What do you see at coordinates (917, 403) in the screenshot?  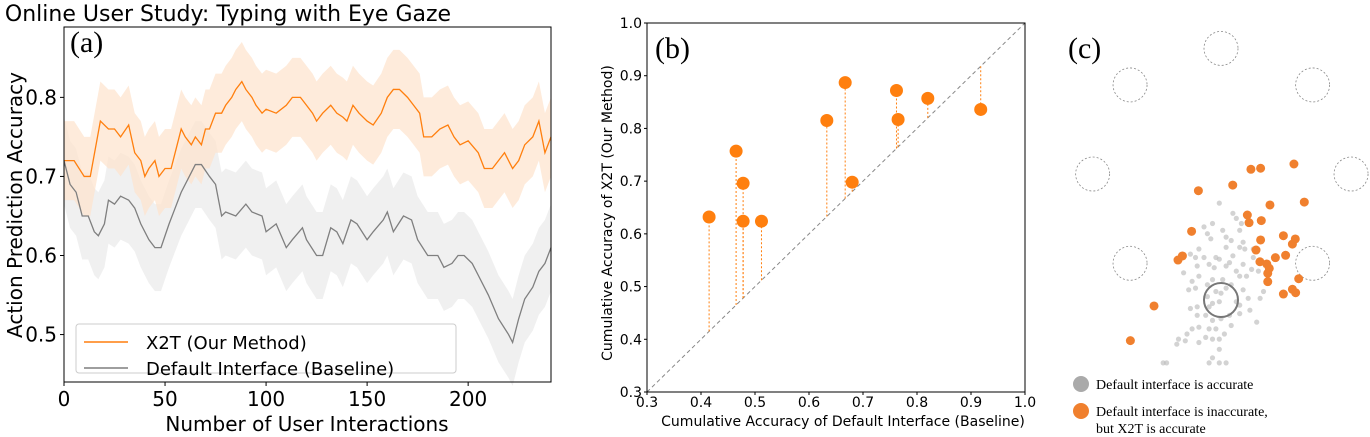 I see `x-tick-label: 0.8` at bounding box center [917, 403].